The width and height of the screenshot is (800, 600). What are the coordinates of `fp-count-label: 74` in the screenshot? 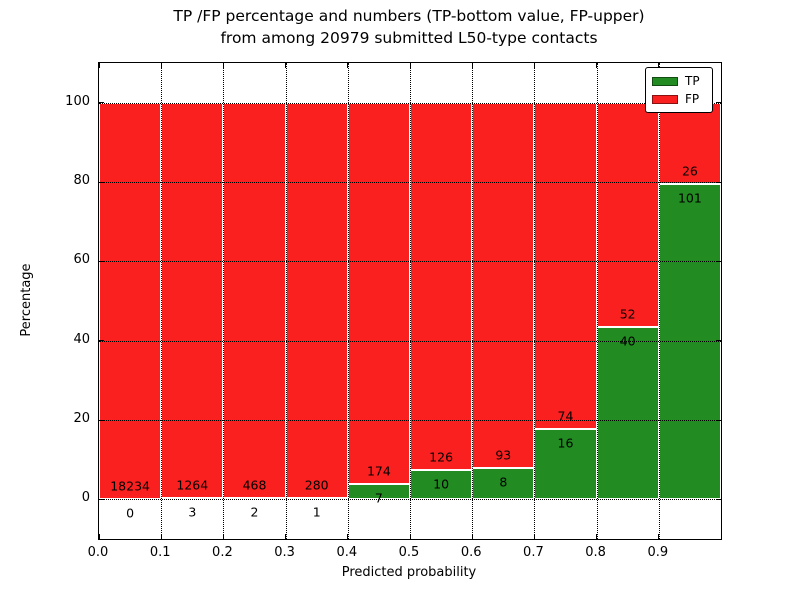 It's located at (565, 416).